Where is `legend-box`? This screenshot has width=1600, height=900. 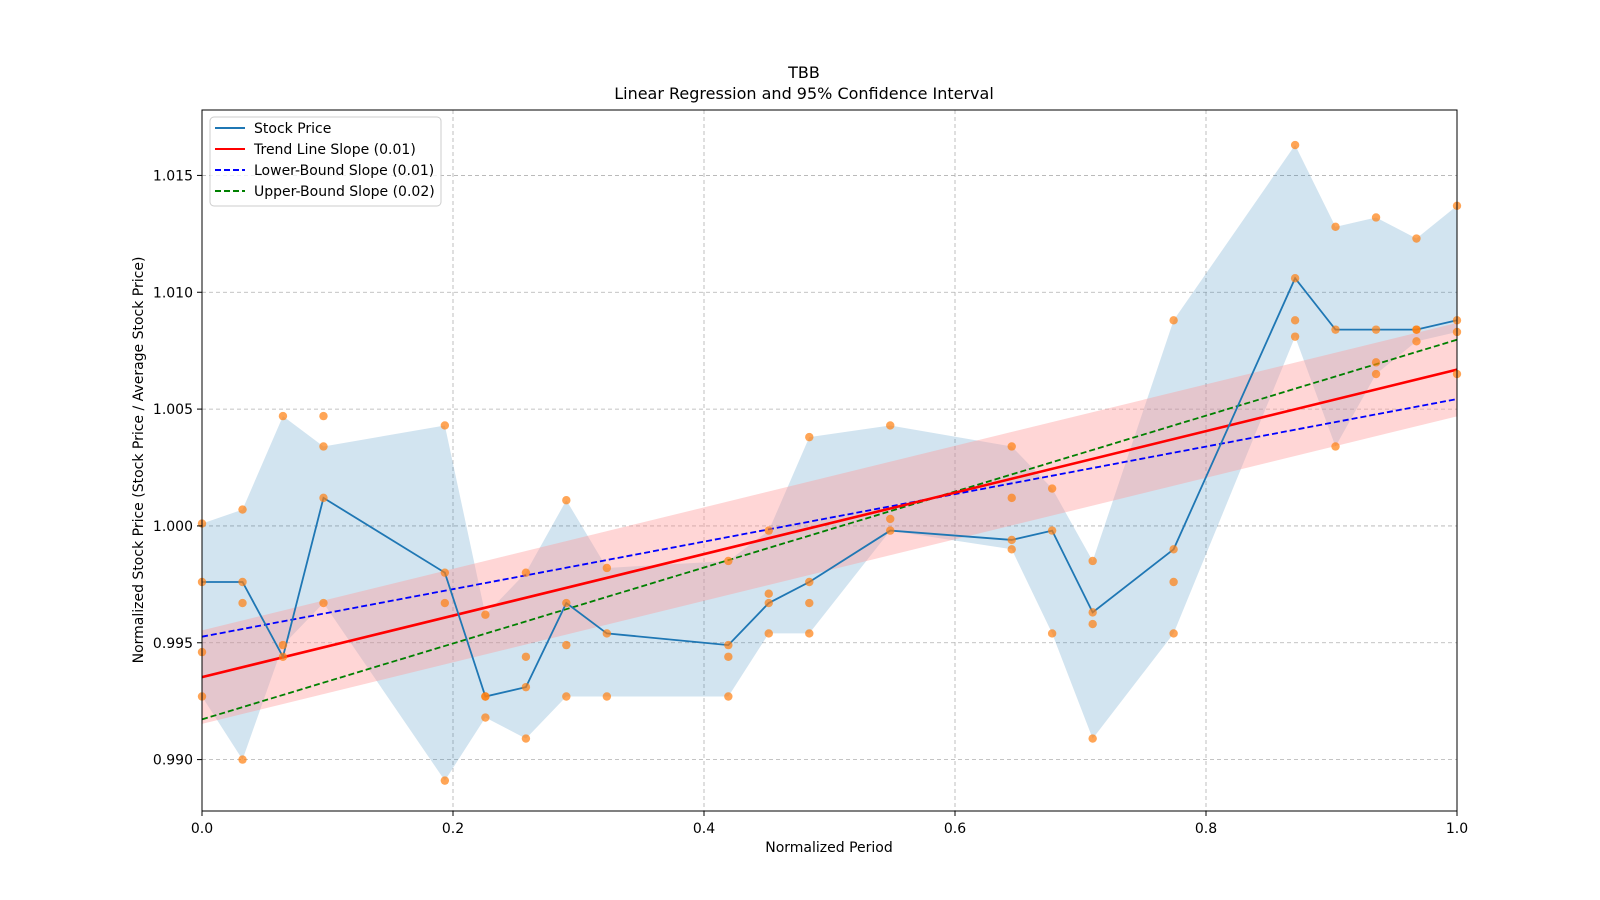 legend-box is located at coordinates (325, 161).